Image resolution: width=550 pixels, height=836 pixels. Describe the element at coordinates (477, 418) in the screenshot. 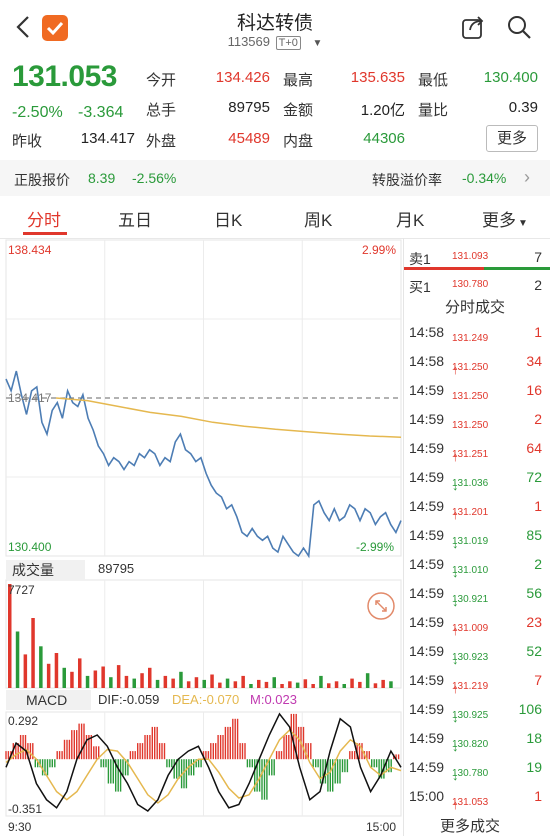

I see `trade-row: 14:59 131.250 2` at that location.